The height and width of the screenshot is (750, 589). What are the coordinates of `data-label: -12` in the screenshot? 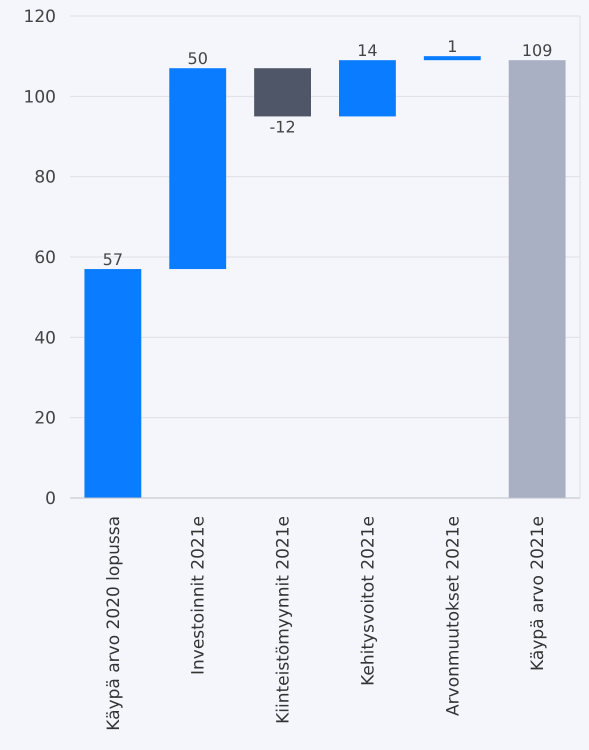 It's located at (283, 126).